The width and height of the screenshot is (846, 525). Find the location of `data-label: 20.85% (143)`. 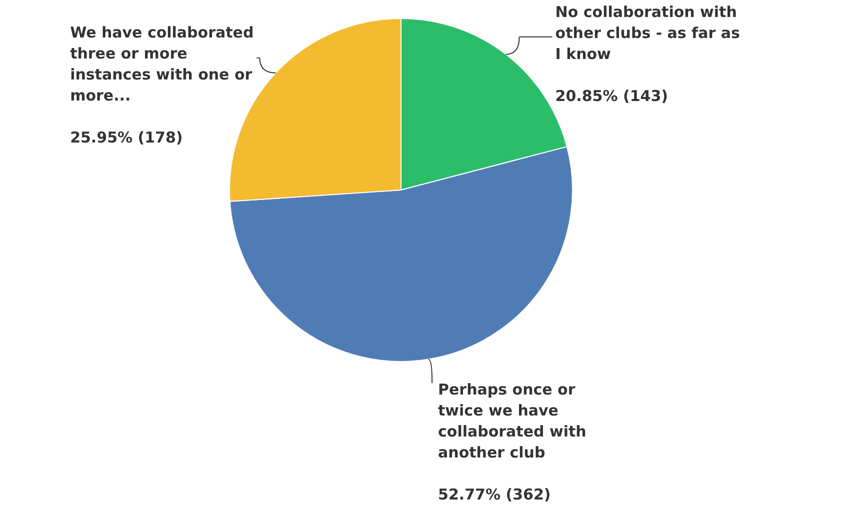

data-label: 20.85% (143) is located at coordinates (611, 95).